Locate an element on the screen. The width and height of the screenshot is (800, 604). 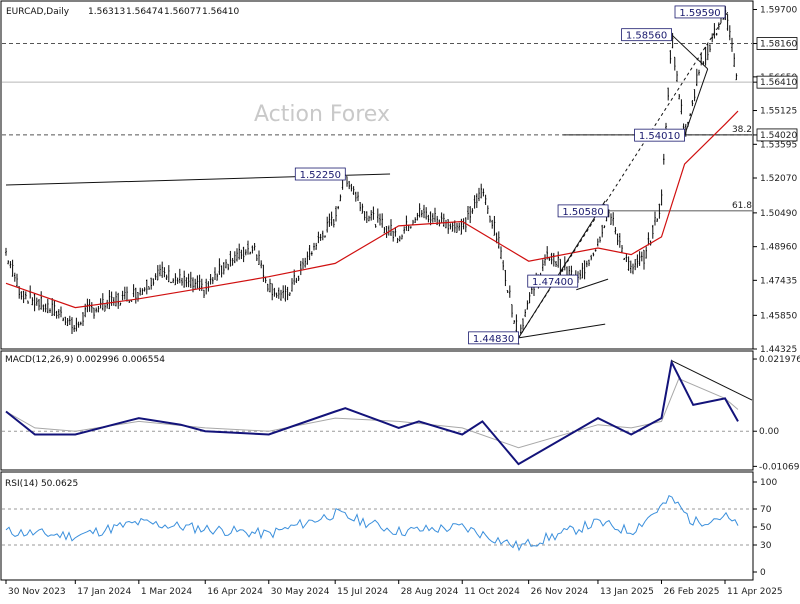
level-label: 1.58560 is located at coordinates (646, 36).